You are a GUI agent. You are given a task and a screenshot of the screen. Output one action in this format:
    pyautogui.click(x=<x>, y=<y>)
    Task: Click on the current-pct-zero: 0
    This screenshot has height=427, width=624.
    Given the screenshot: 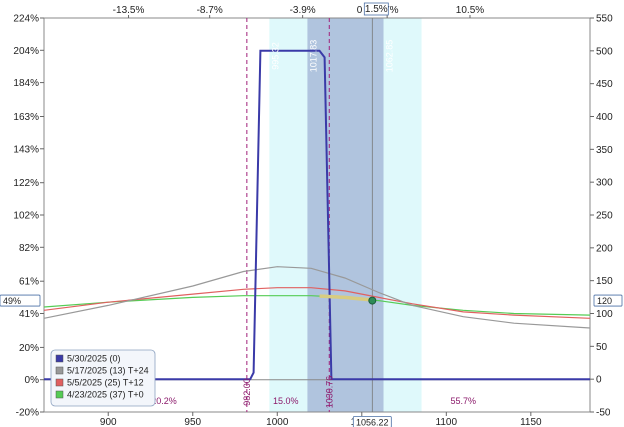 What is the action you would take?
    pyautogui.click(x=360, y=10)
    